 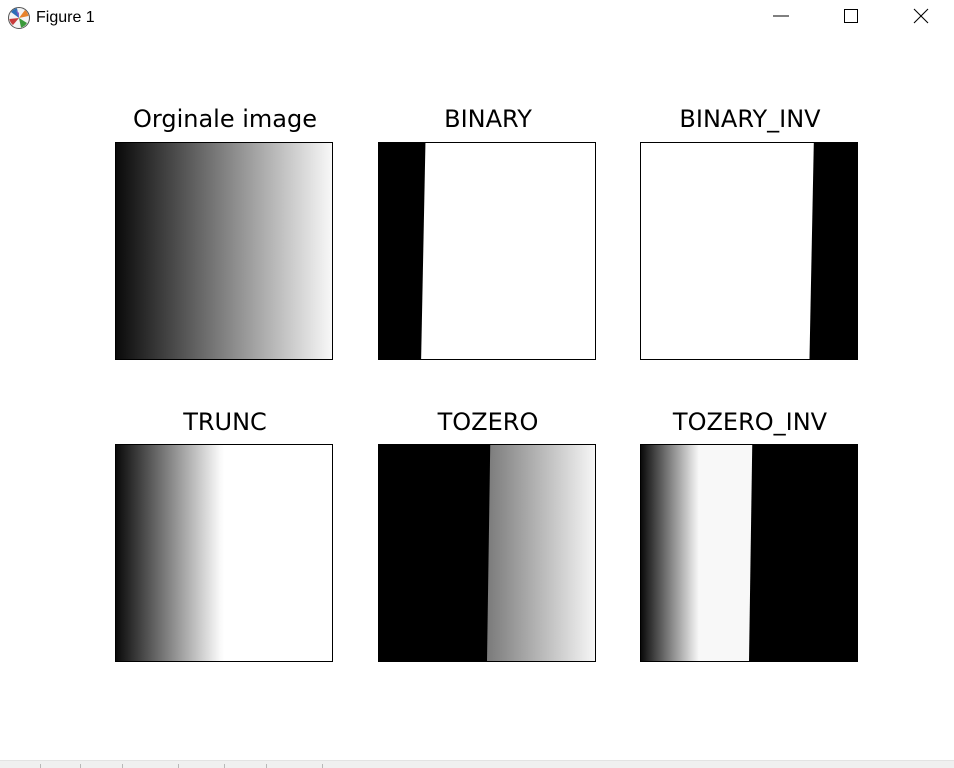 What do you see at coordinates (19, 18) in the screenshot?
I see `matplotlib-figure-icon` at bounding box center [19, 18].